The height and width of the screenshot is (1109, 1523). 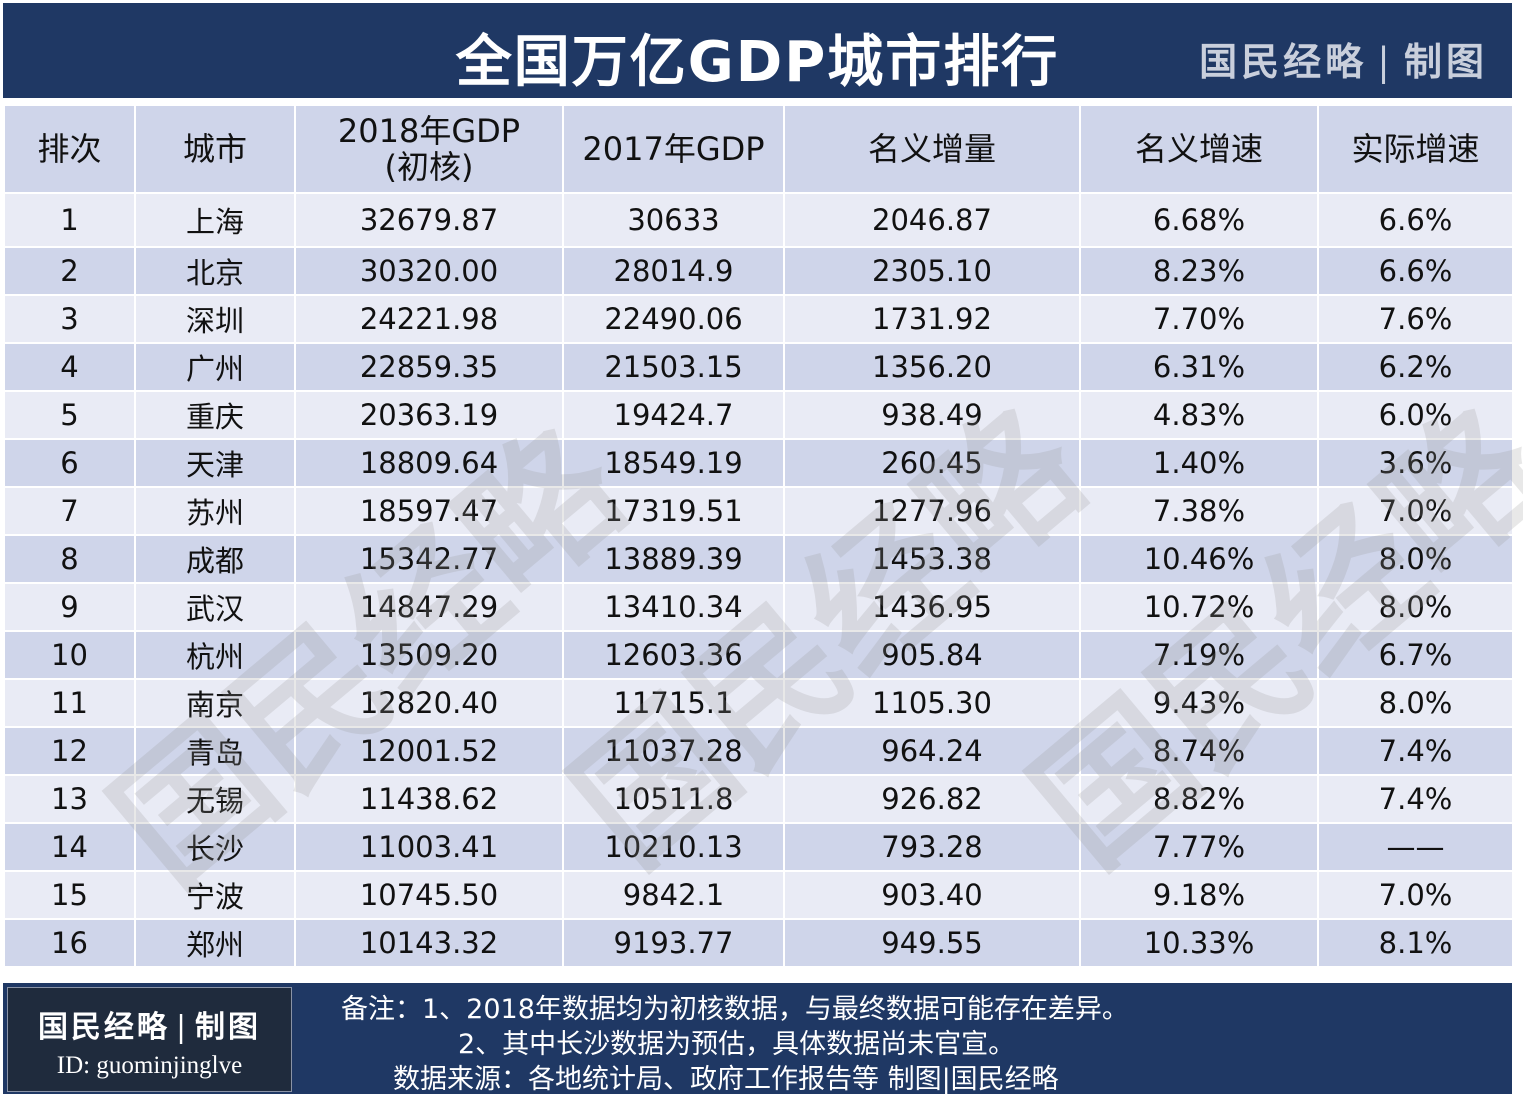 What do you see at coordinates (69, 847) in the screenshot?
I see `table-cell: 14` at bounding box center [69, 847].